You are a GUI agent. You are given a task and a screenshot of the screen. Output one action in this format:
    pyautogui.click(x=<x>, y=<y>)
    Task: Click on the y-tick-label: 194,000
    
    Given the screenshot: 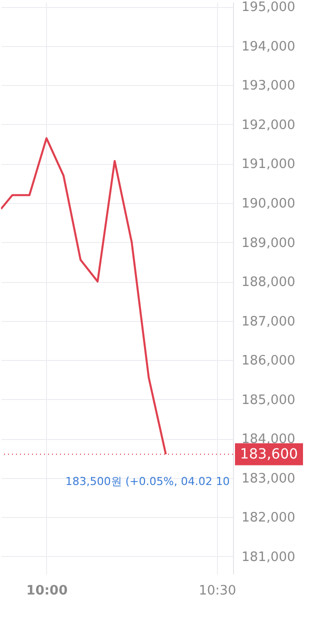 What is the action you would take?
    pyautogui.click(x=269, y=46)
    